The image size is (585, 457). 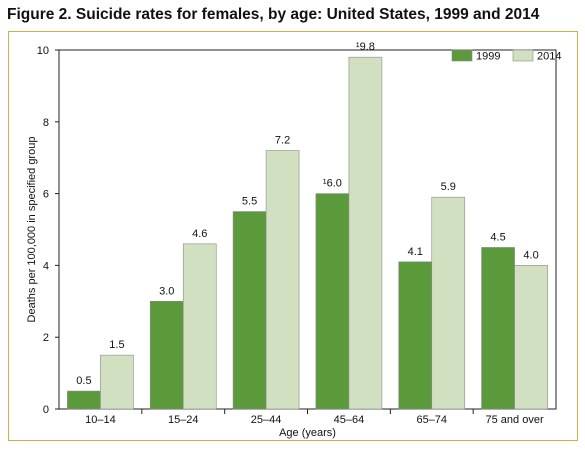 I want to click on x-tick-label: 25–44, so click(x=266, y=420).